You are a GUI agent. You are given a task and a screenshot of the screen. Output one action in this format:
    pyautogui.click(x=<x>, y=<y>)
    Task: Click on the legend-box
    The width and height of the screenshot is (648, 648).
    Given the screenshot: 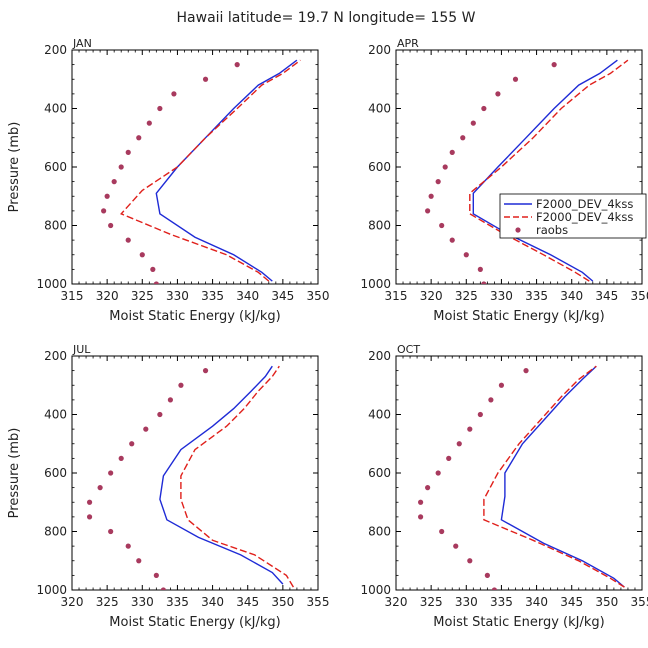 What is the action you would take?
    pyautogui.click(x=573, y=216)
    